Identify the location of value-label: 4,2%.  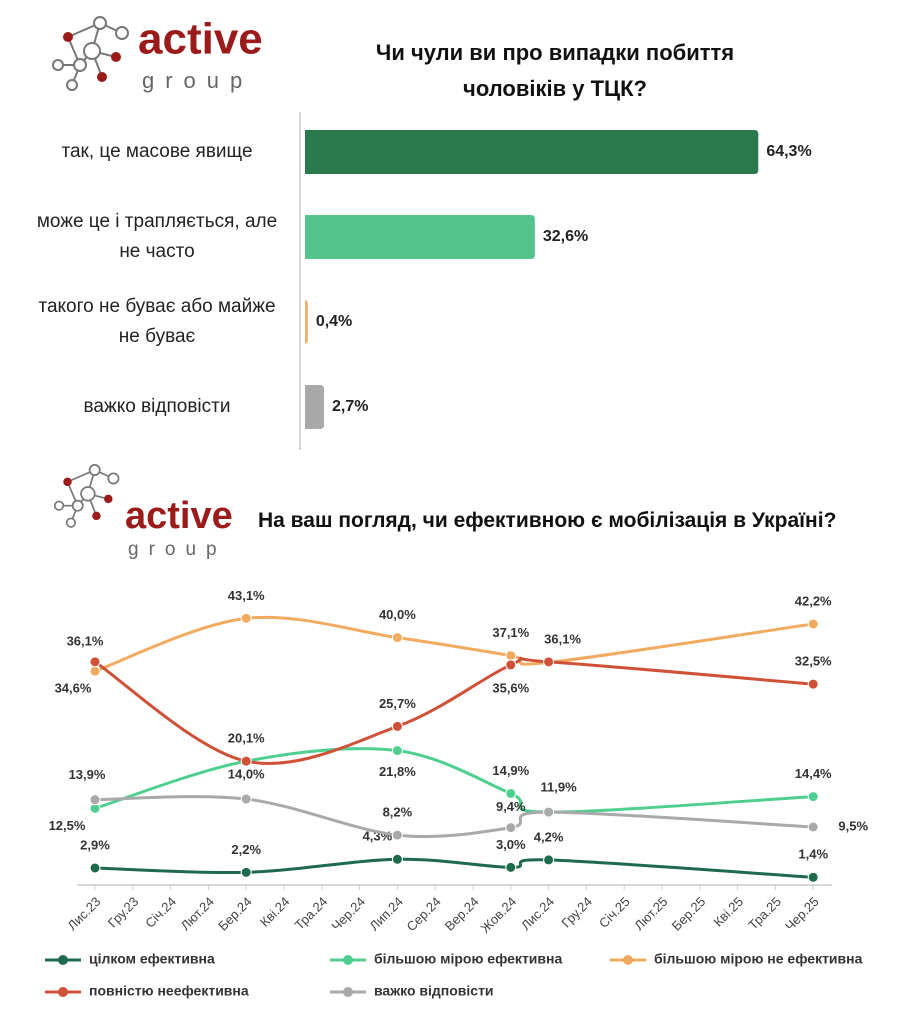
(549, 836).